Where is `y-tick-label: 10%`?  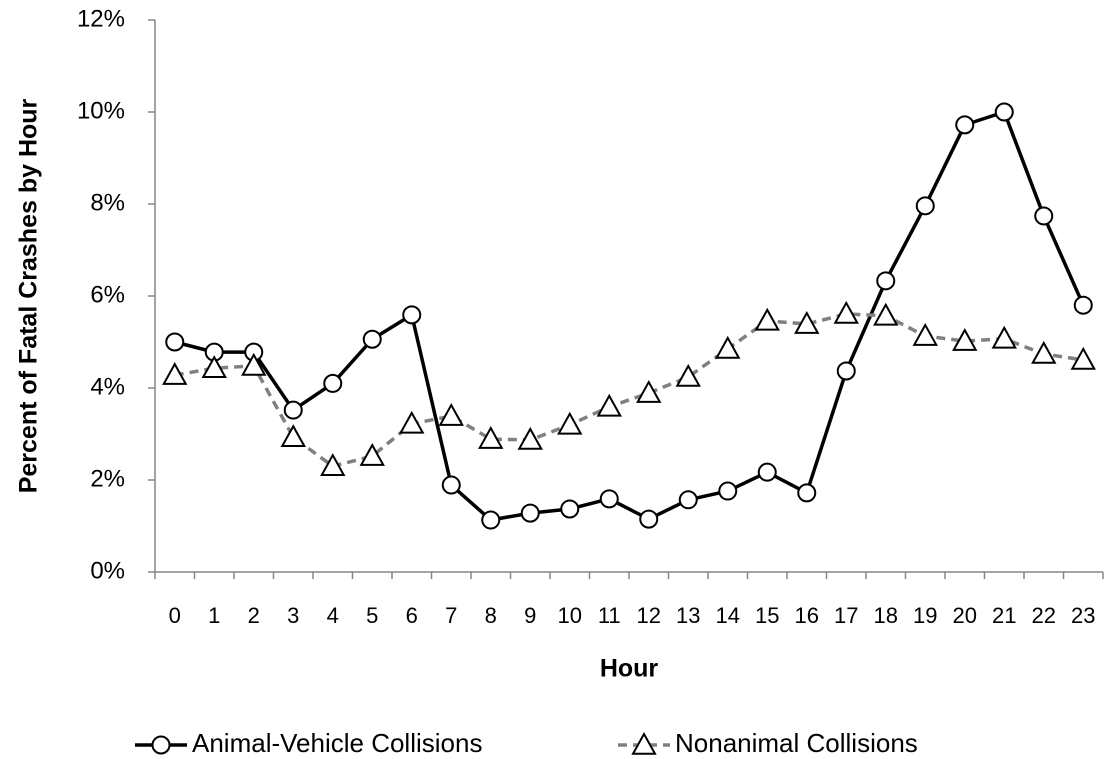 y-tick-label: 10% is located at coordinates (101, 110).